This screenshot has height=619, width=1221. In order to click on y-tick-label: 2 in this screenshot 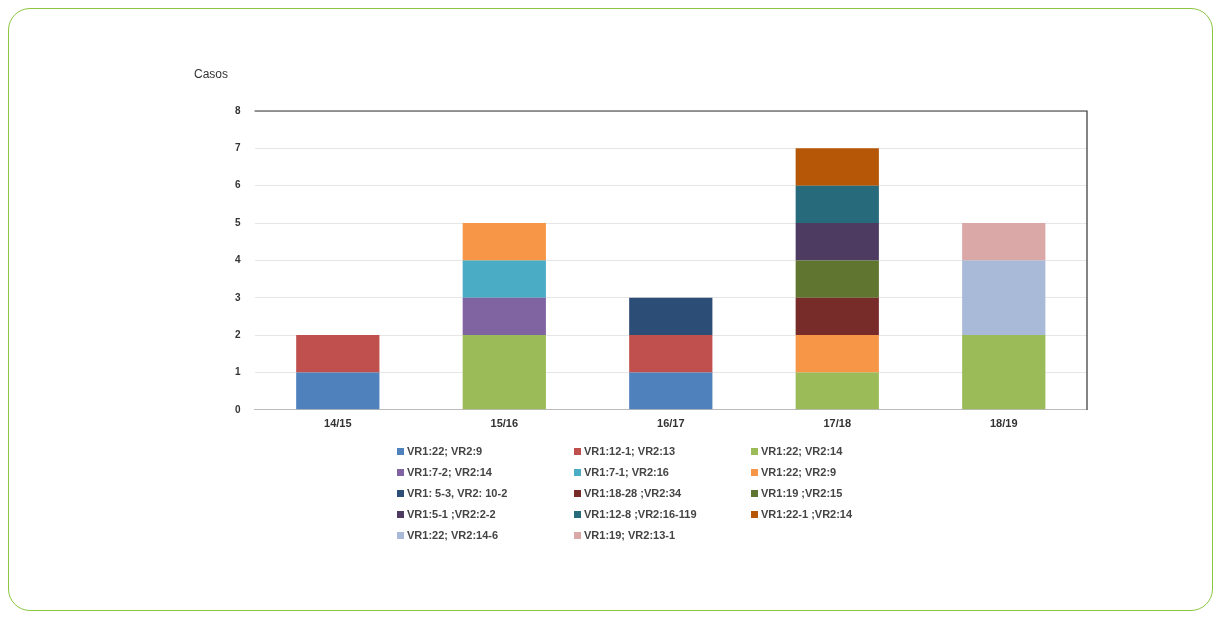, I will do `click(238, 334)`.